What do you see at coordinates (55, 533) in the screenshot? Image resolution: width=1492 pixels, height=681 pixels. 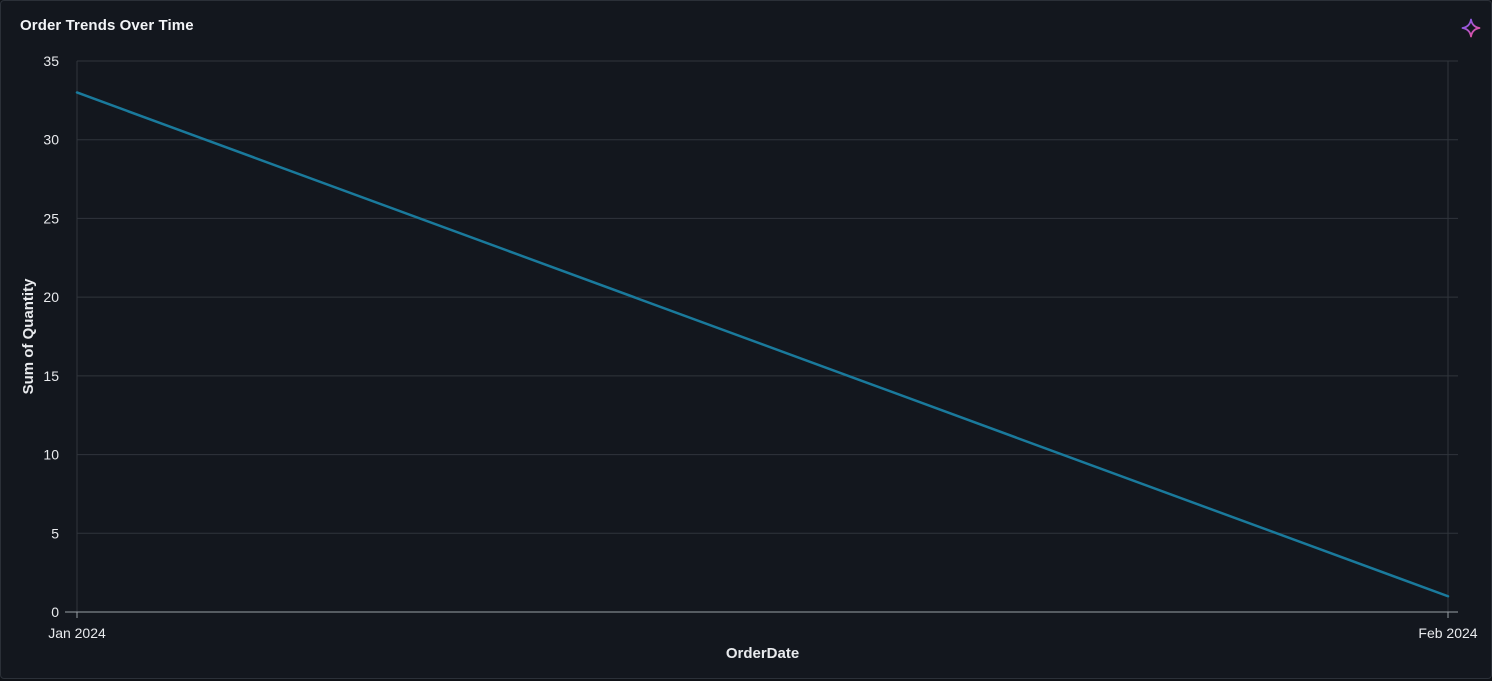 I see `y-tick-label: 5` at bounding box center [55, 533].